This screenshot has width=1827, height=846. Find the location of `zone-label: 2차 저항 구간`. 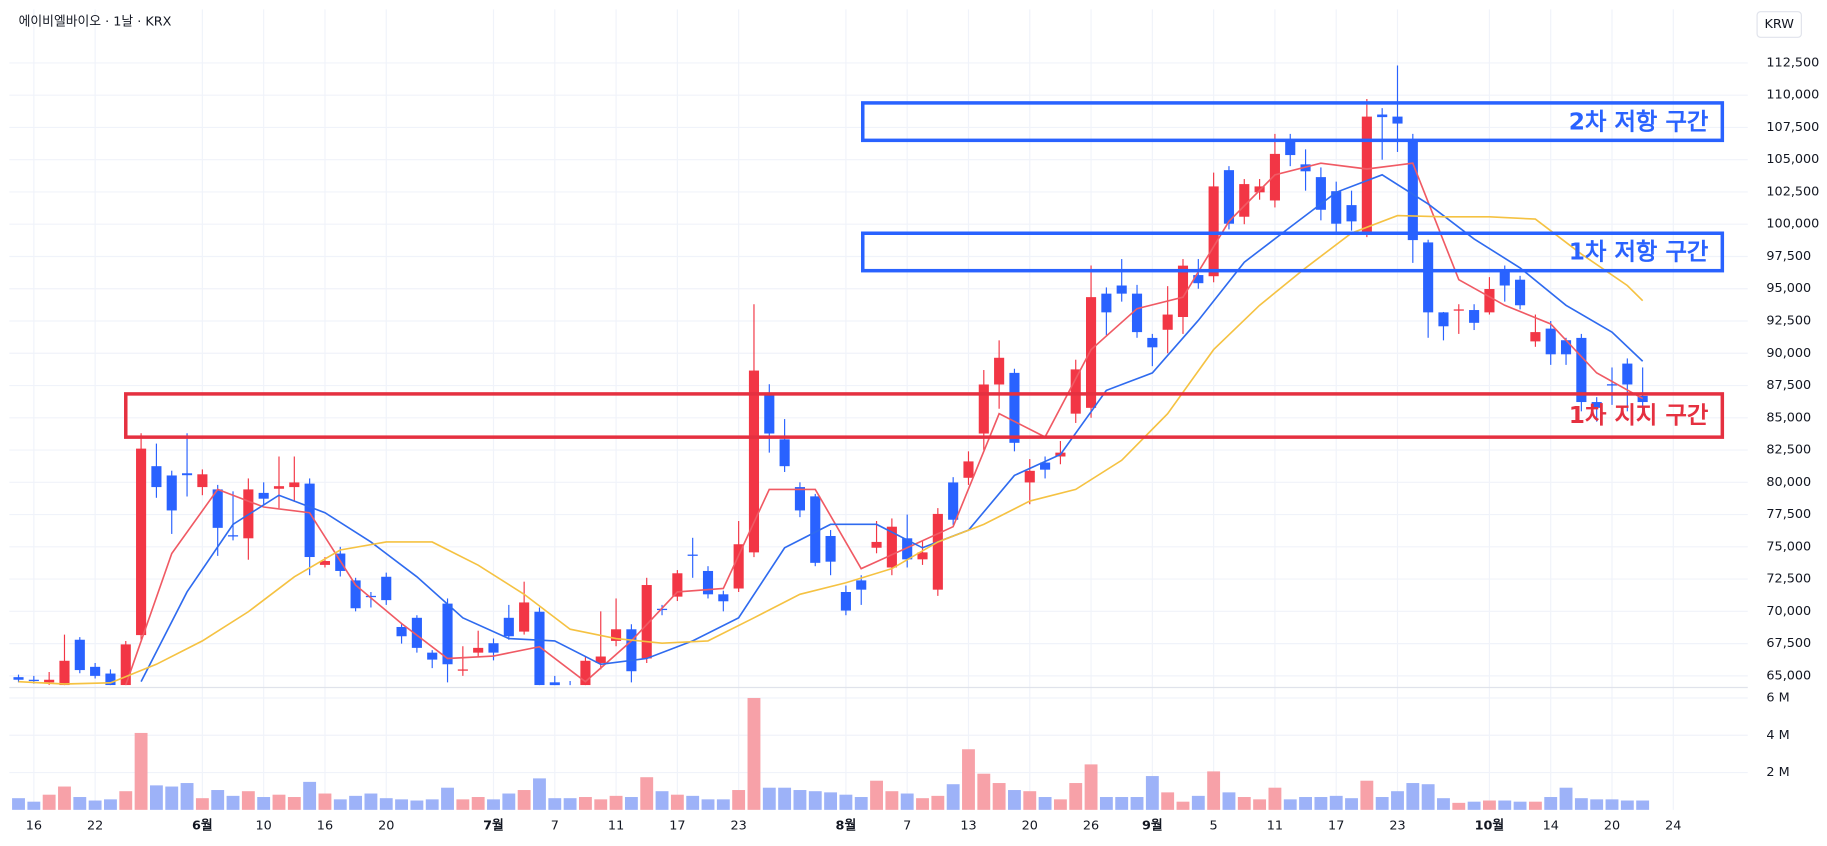

zone-label: 2차 저항 구간 is located at coordinates (1639, 121).